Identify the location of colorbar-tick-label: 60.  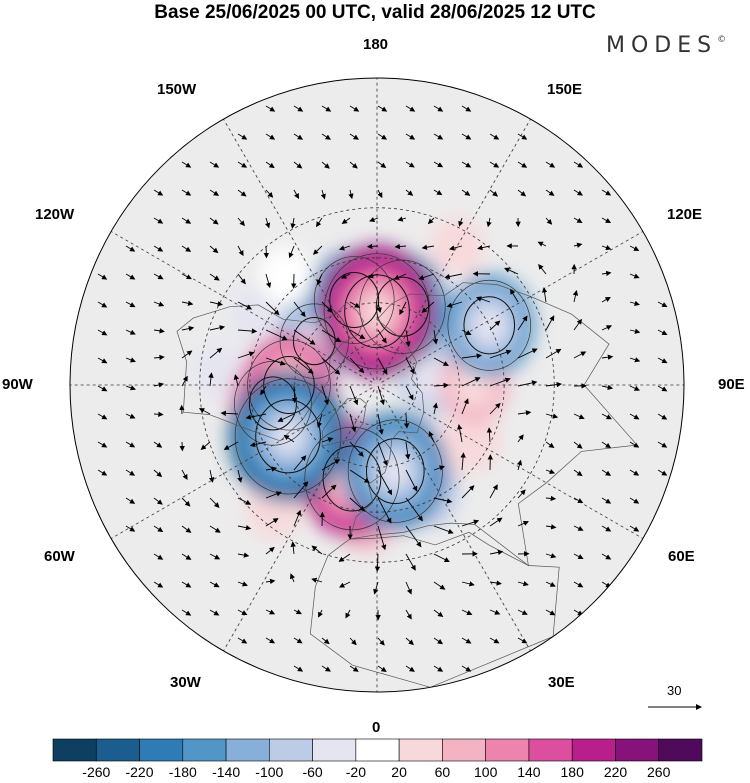
(442, 772).